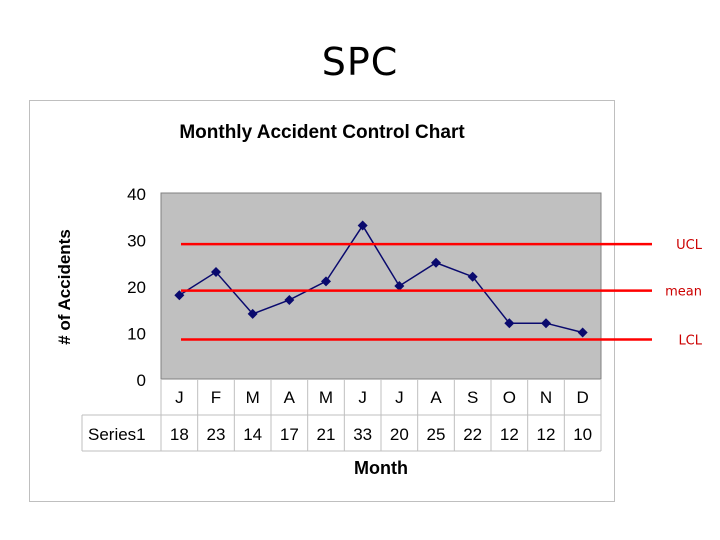 The image size is (720, 540). What do you see at coordinates (64, 287) in the screenshot?
I see `y-axis-label: # of Accidents` at bounding box center [64, 287].